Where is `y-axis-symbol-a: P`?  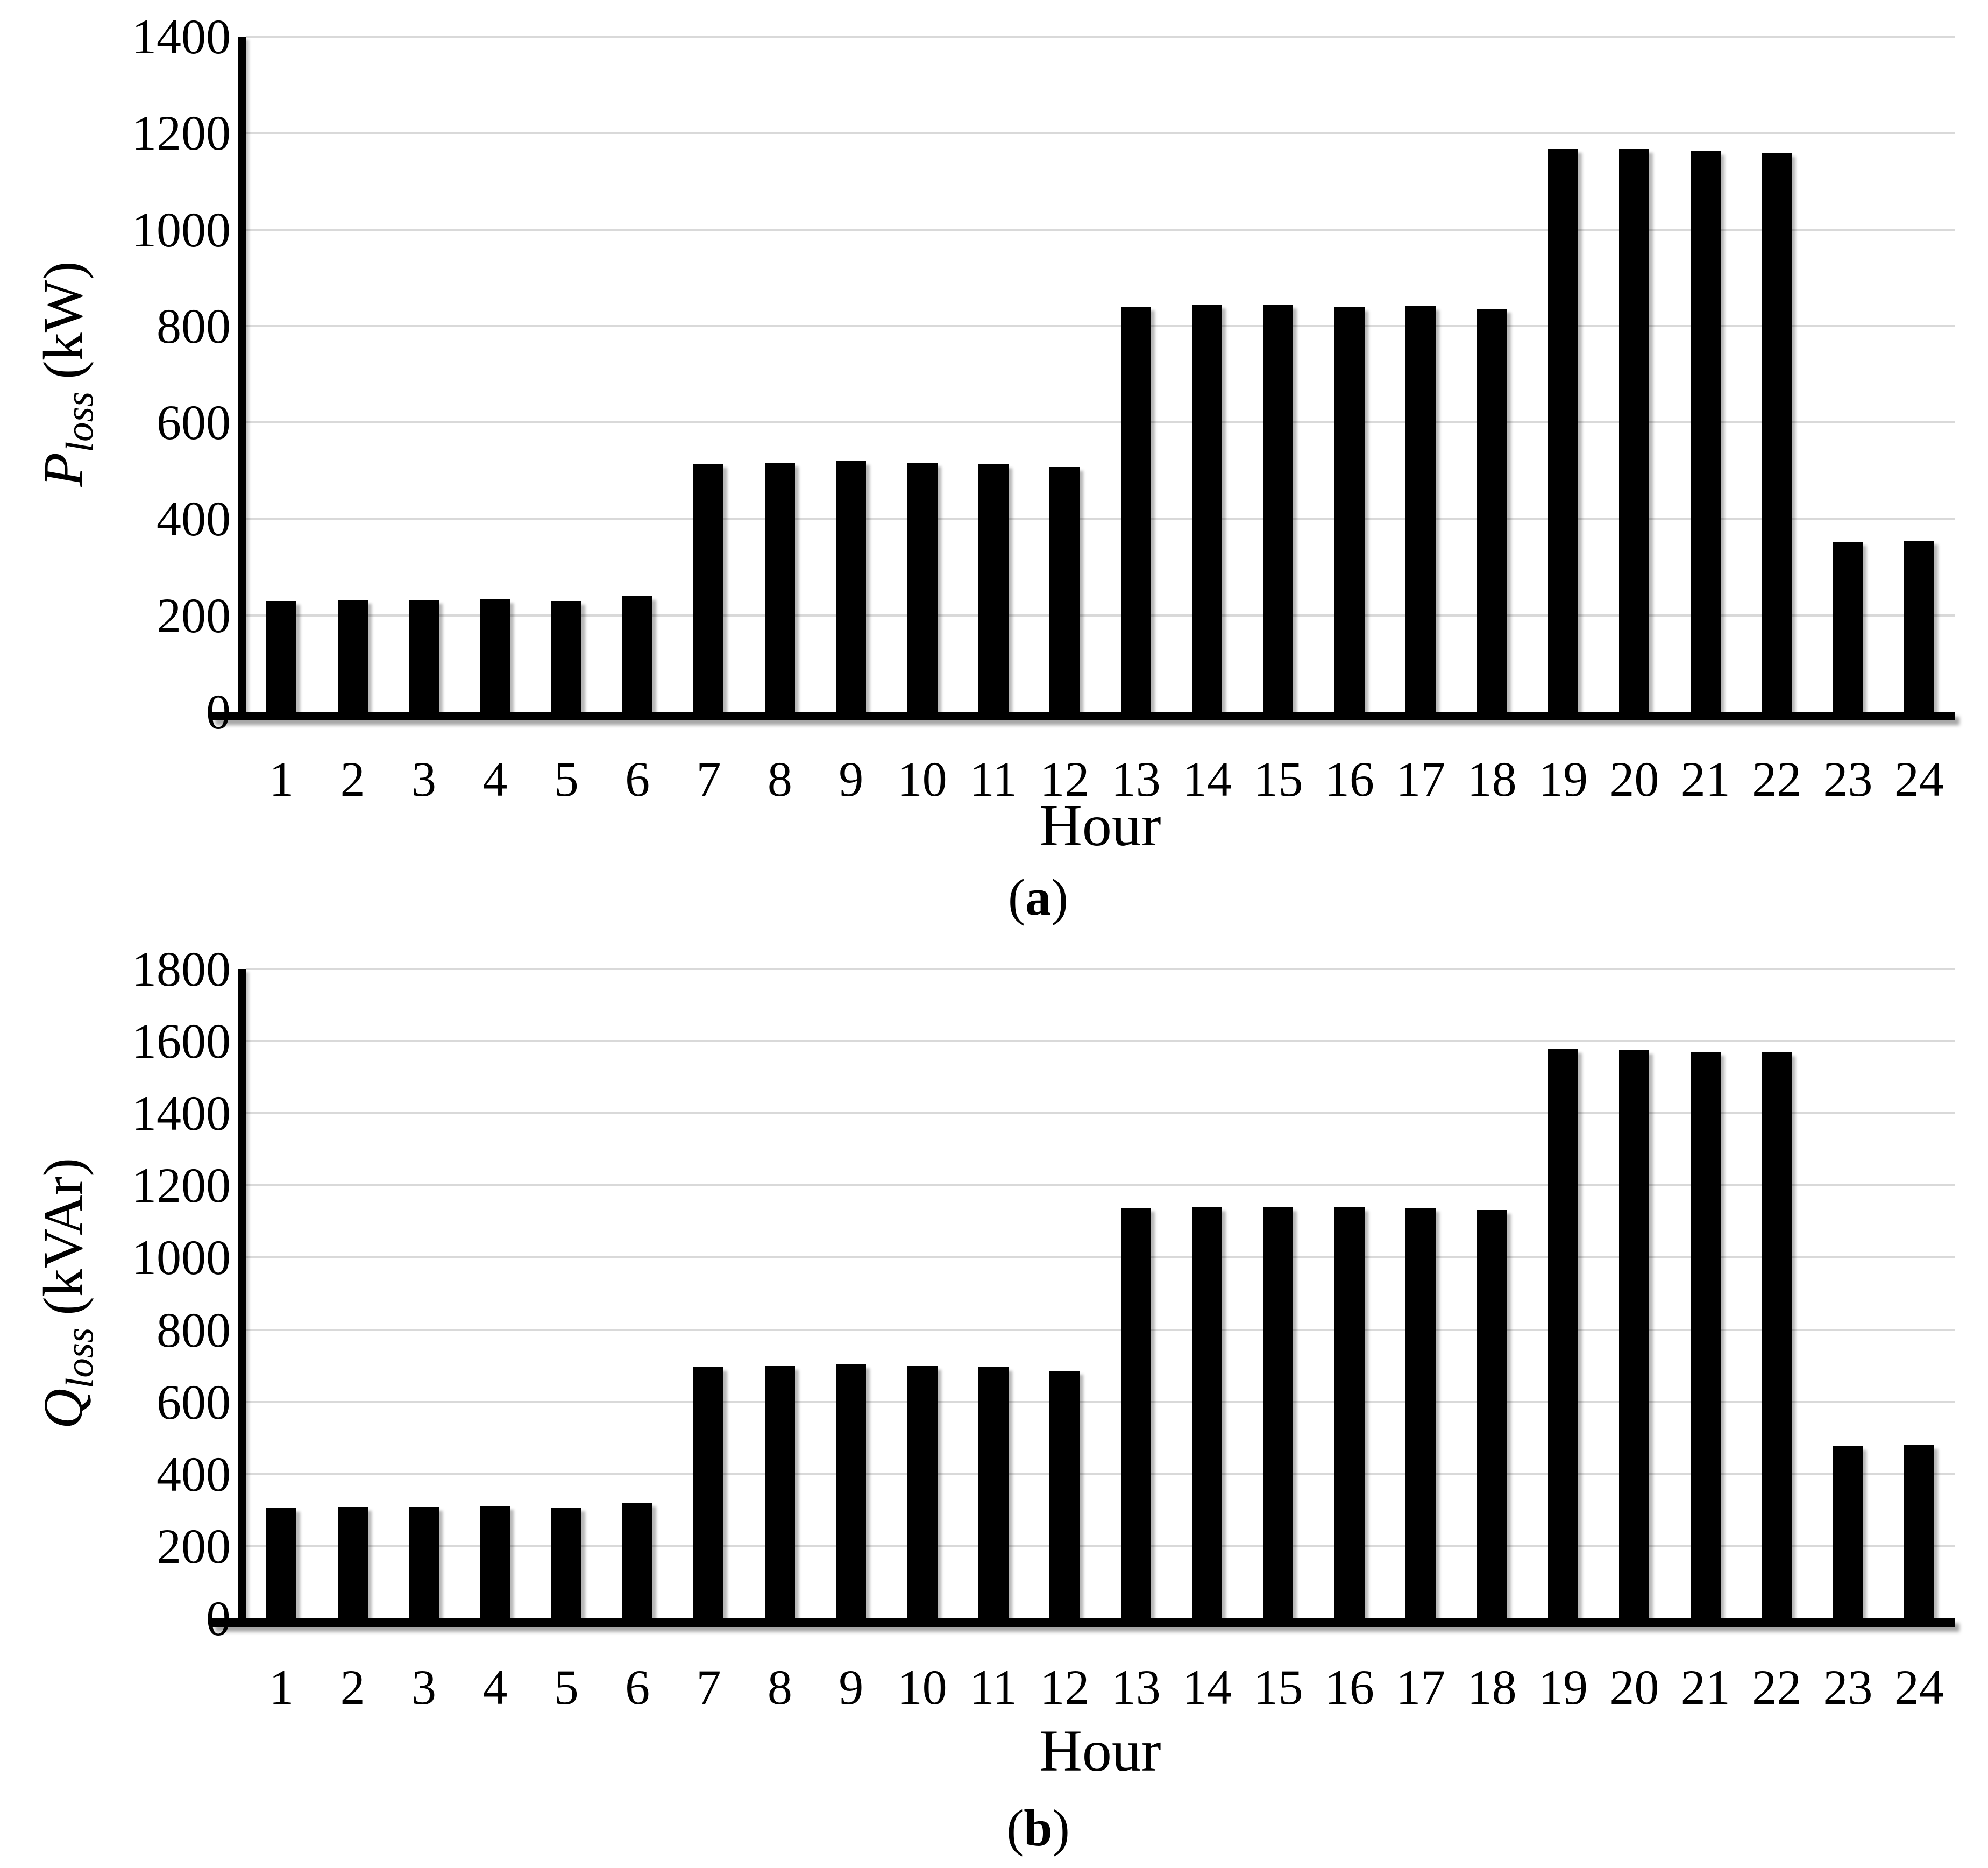 y-axis-symbol-a: P is located at coordinates (63, 470).